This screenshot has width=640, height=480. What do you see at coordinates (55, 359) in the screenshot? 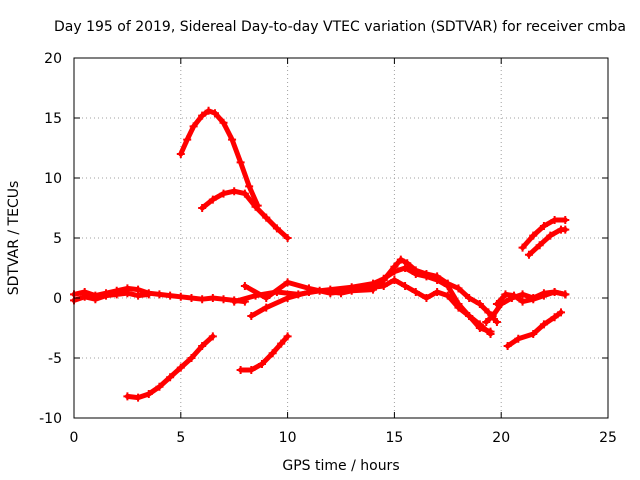
I see `y-tick-label: -5` at bounding box center [55, 359].